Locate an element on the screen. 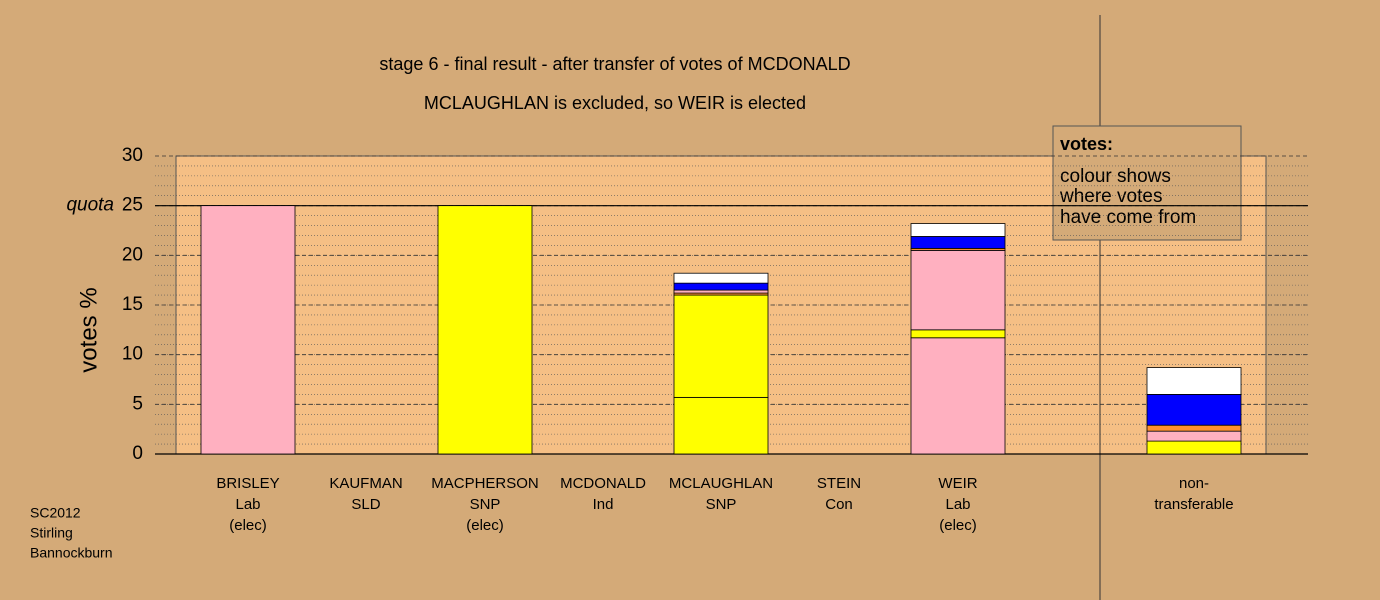  y-axis-label: votes % is located at coordinates (88, 329).